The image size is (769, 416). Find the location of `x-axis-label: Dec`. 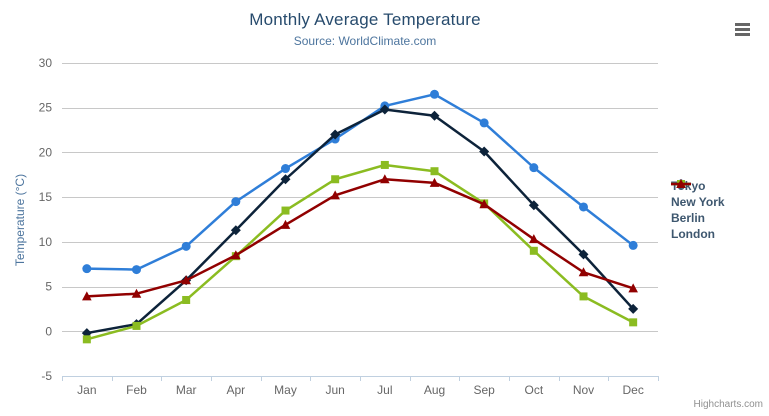

x-axis-label: Dec is located at coordinates (632, 390).